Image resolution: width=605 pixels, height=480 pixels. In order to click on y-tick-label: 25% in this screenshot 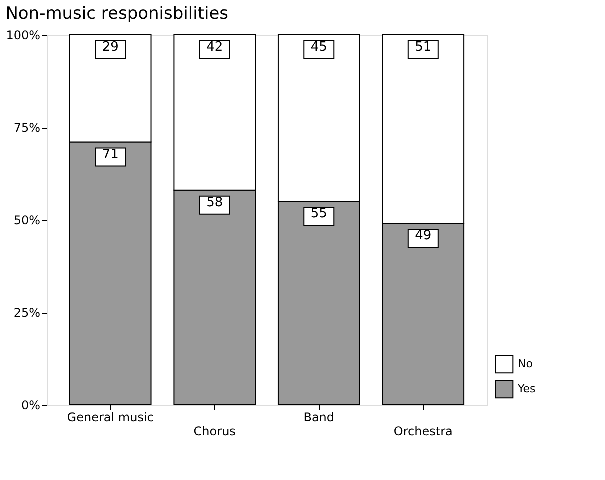, I will do `click(27, 313)`.